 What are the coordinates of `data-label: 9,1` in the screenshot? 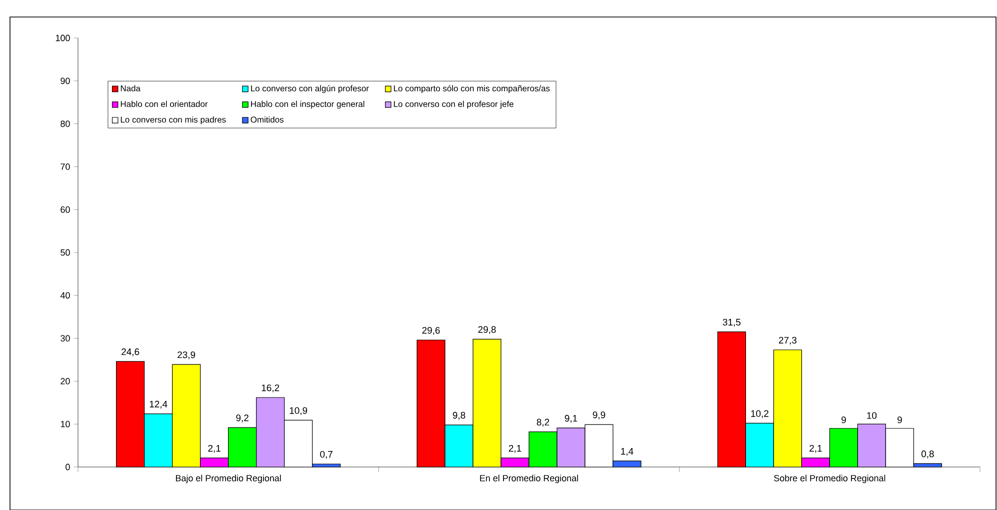 It's located at (571, 418).